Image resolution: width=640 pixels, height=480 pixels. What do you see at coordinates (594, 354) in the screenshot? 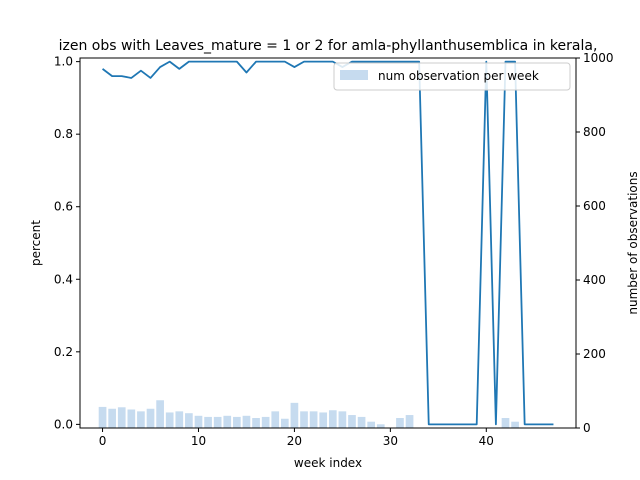
I see `y-right-tick-label: 200` at bounding box center [594, 354].